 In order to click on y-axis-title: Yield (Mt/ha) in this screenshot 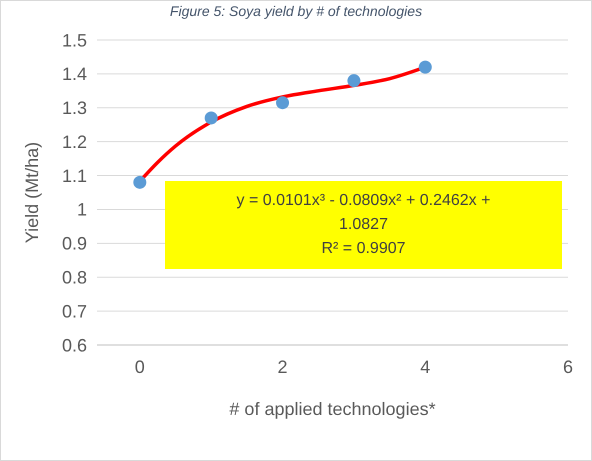, I will do `click(32, 193)`.